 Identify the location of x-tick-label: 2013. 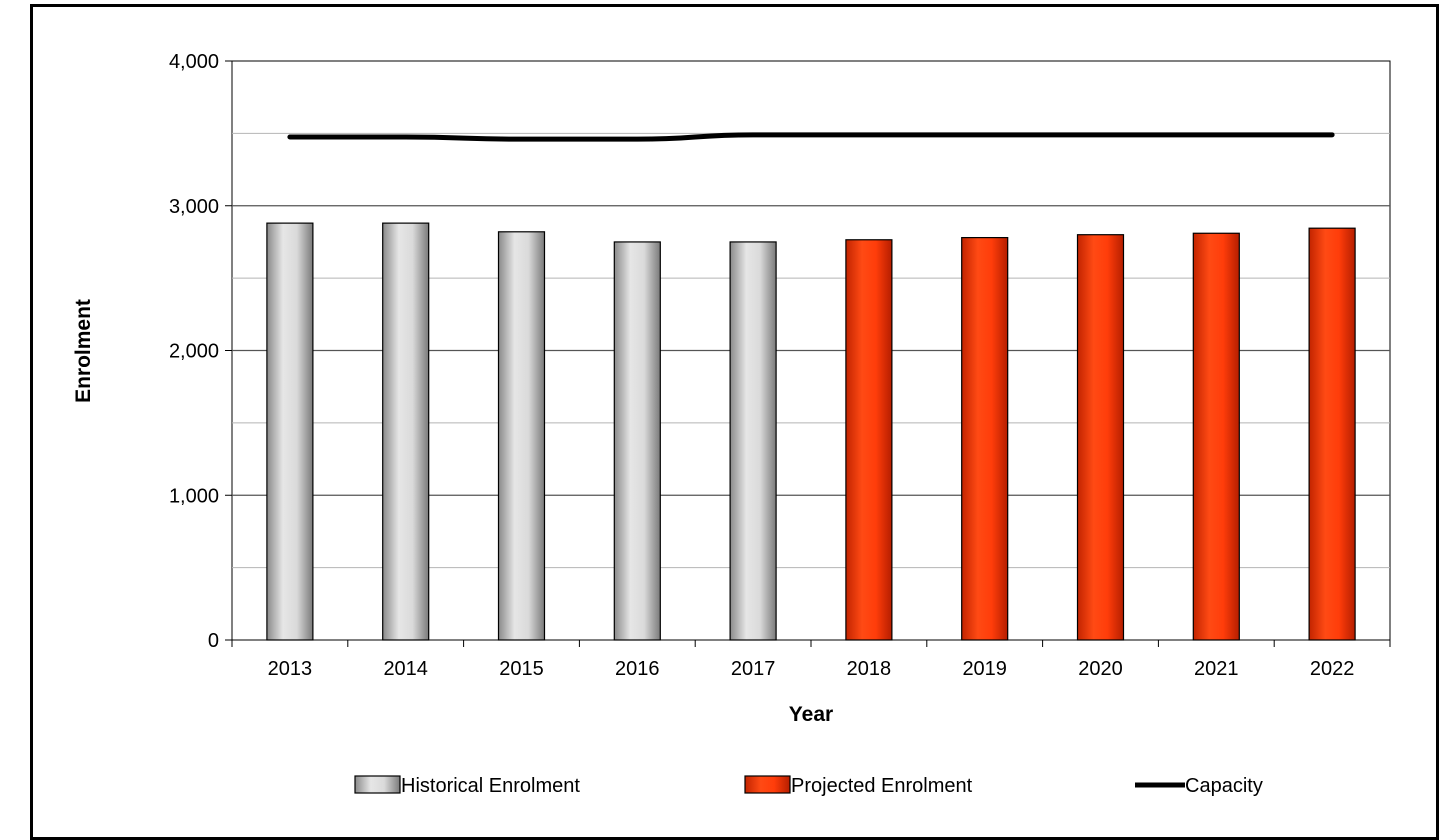
(290, 669).